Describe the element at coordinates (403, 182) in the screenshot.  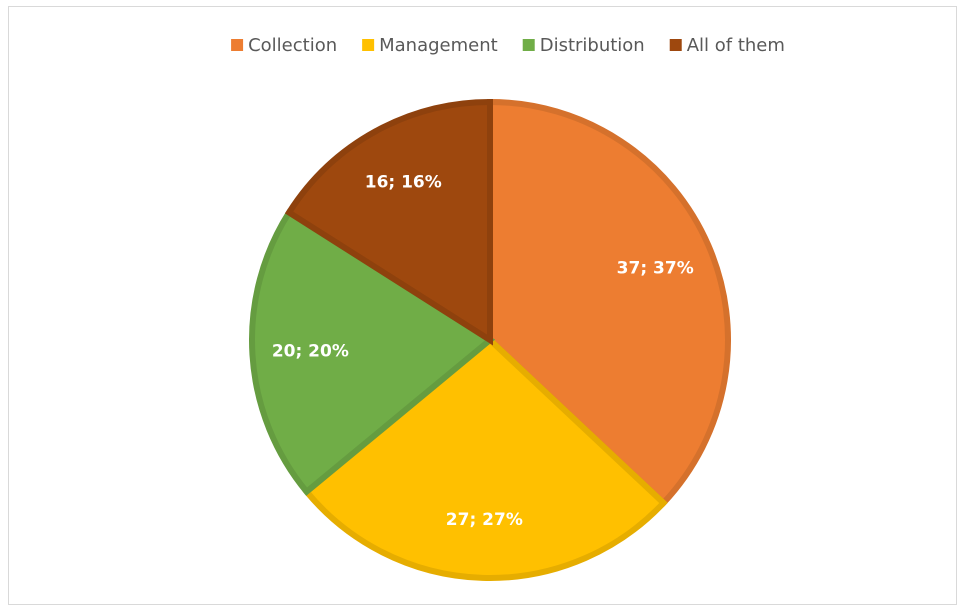
I see `data-label: 16; 16%` at that location.